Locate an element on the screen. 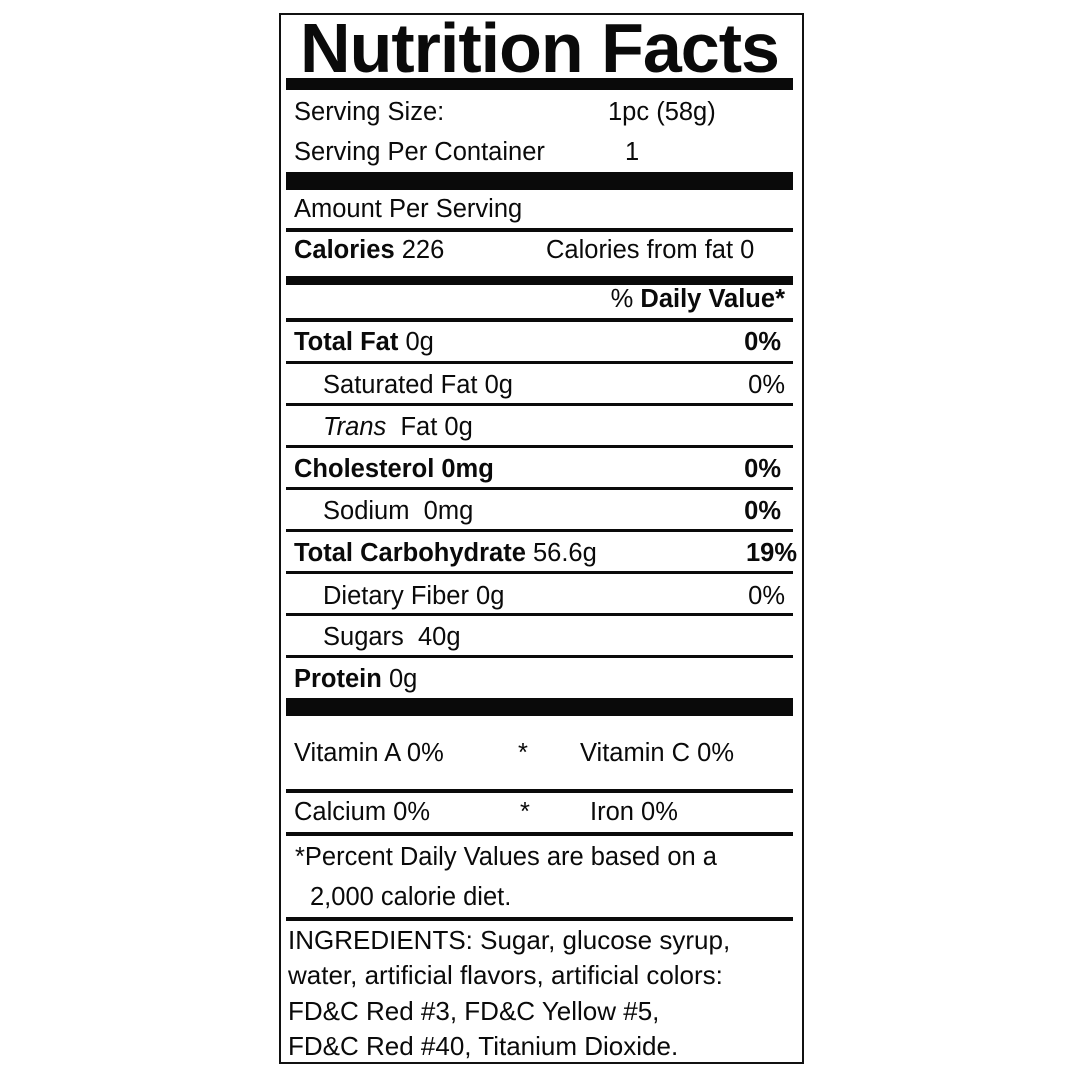  vitamin-a: Vitamin A 0% is located at coordinates (369, 753).